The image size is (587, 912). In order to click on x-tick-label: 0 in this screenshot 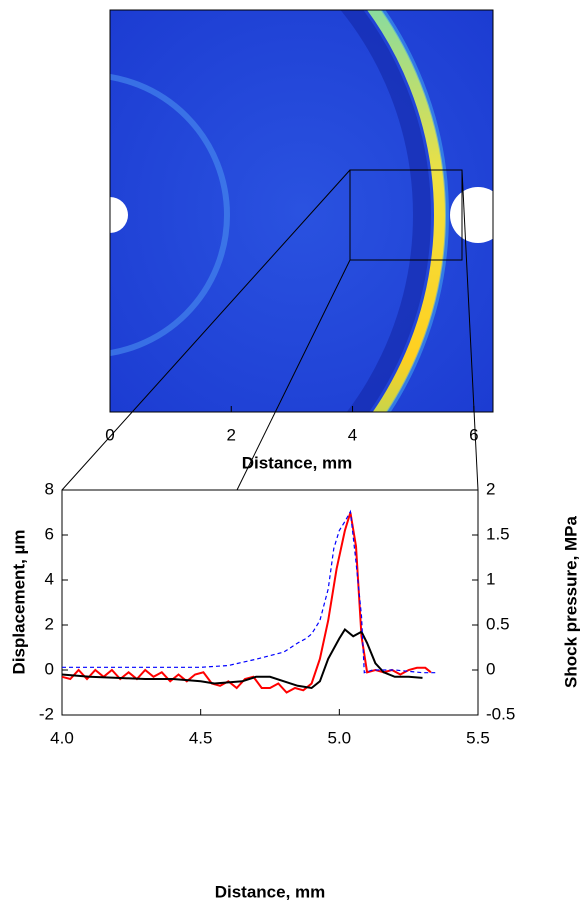, I will do `click(109, 434)`.